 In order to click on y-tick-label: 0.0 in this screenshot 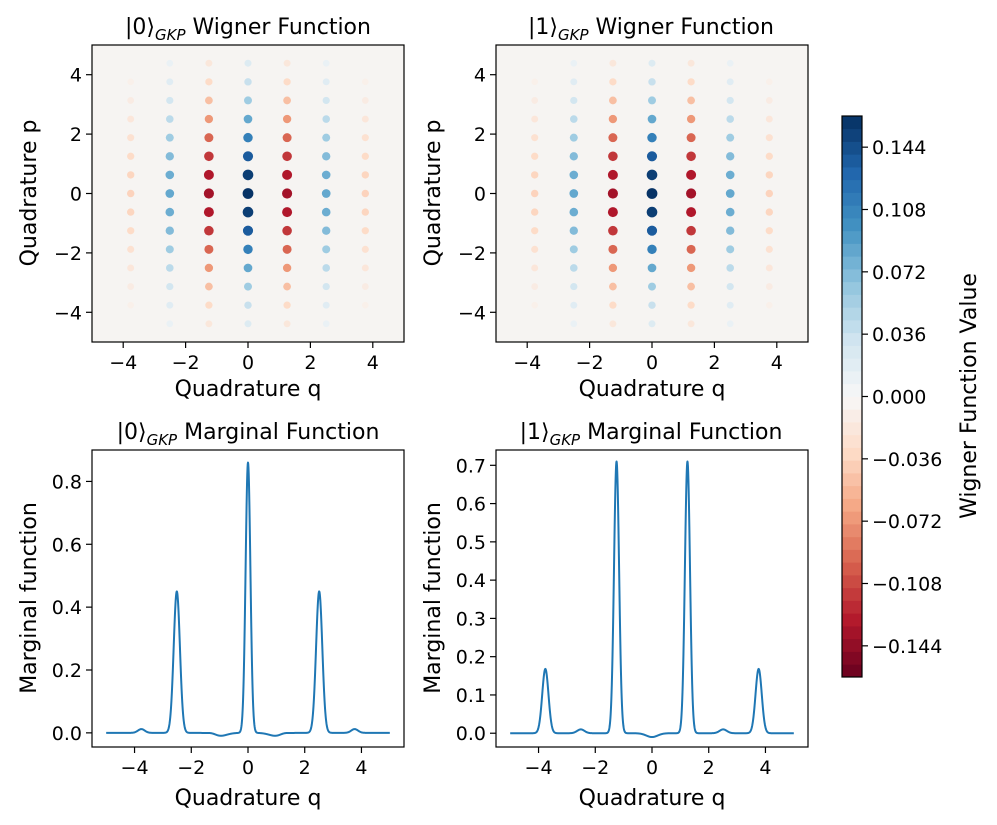, I will do `click(67, 734)`.